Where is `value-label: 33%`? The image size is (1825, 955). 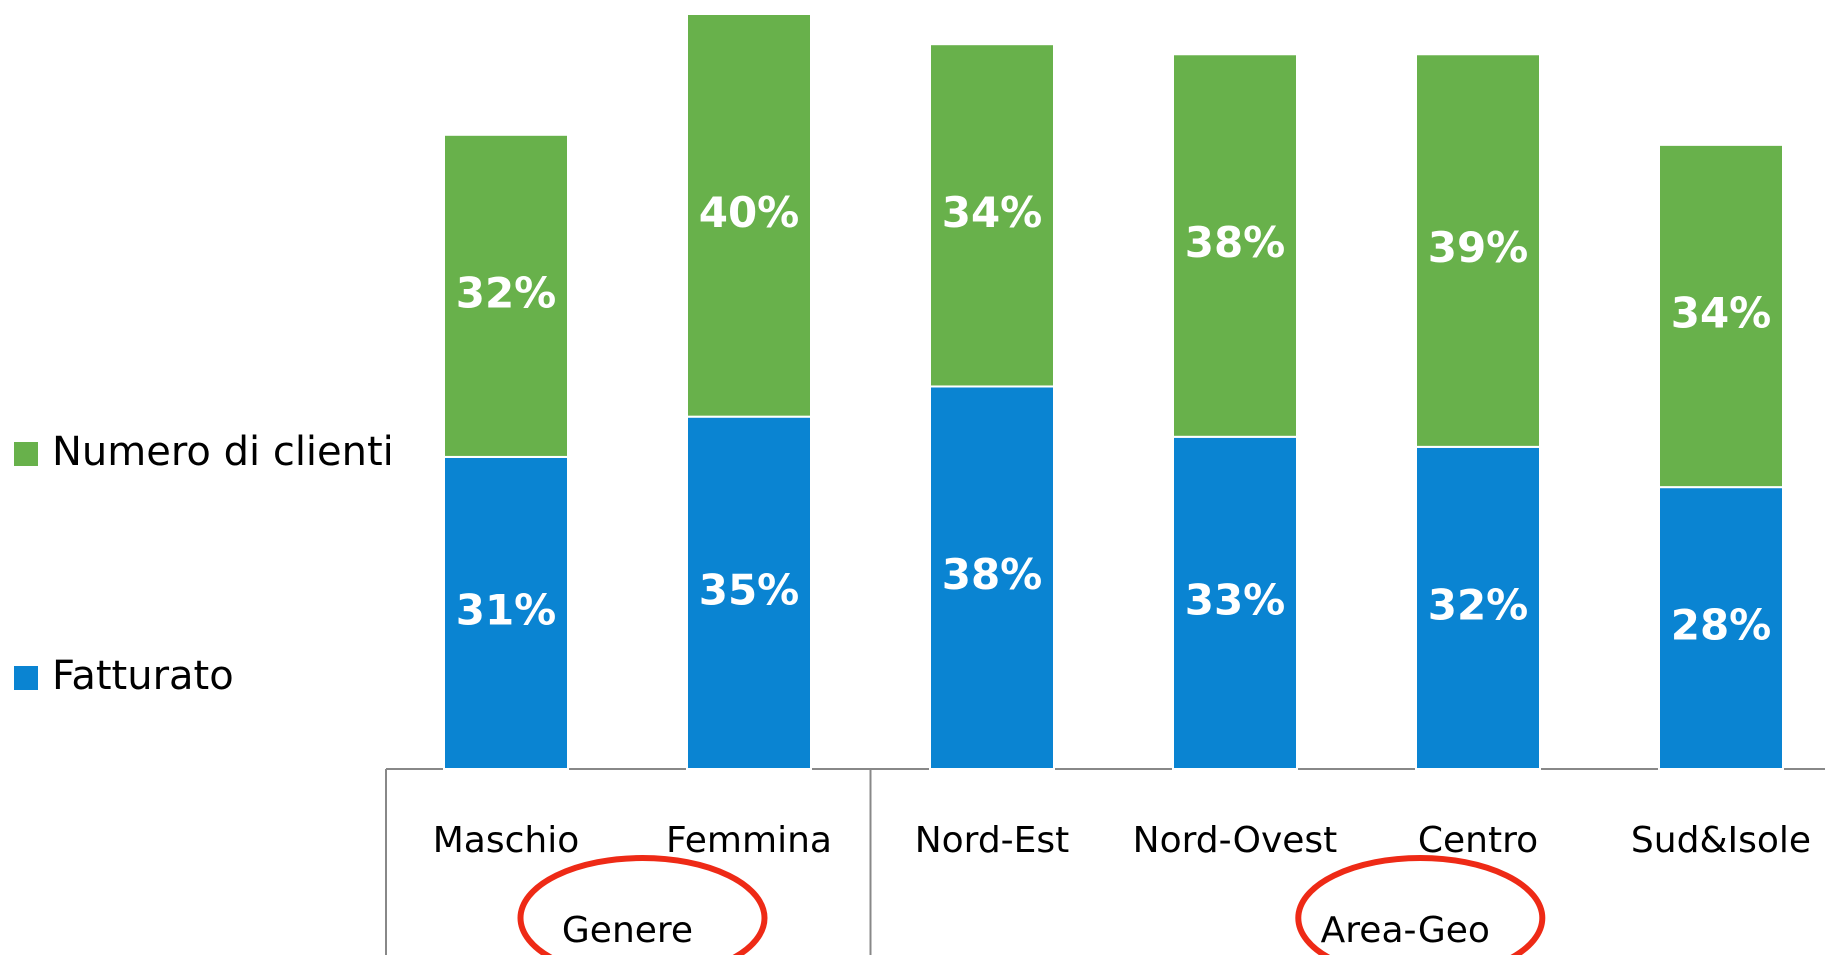
value-label: 33% is located at coordinates (1235, 599).